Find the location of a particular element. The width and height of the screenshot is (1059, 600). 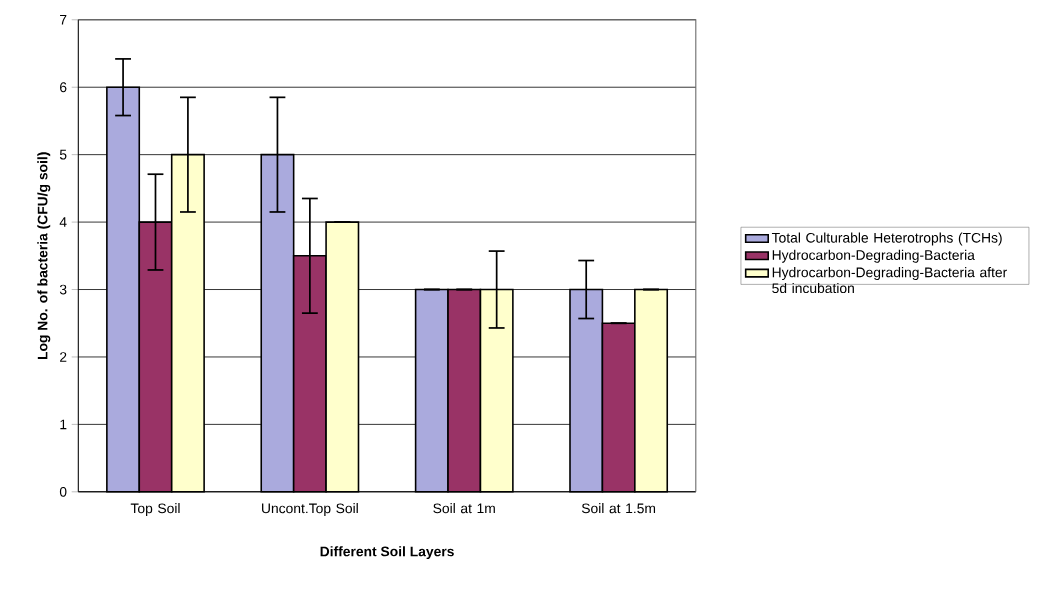

y-tick-label: 5 is located at coordinates (63, 154).